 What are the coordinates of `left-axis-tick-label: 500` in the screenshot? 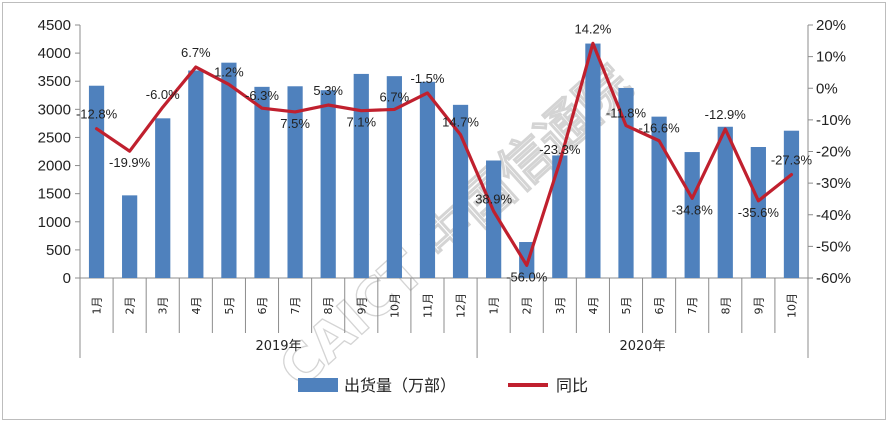 It's located at (58, 250).